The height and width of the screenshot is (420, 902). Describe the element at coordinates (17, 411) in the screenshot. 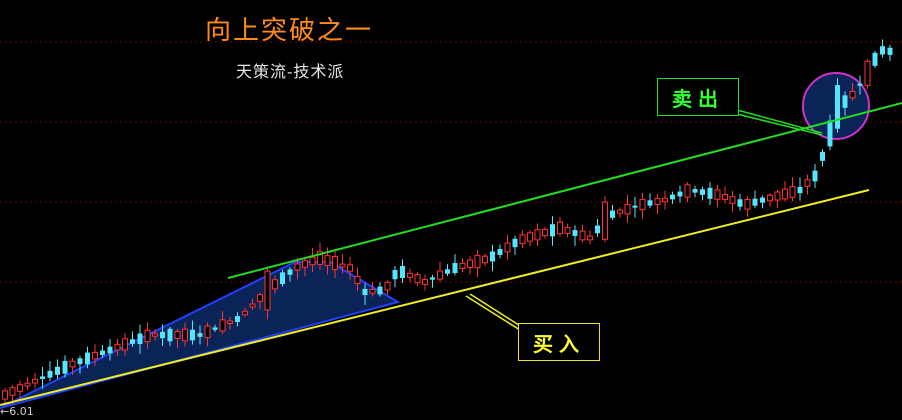

I see `price-marker: ←6.01` at that location.